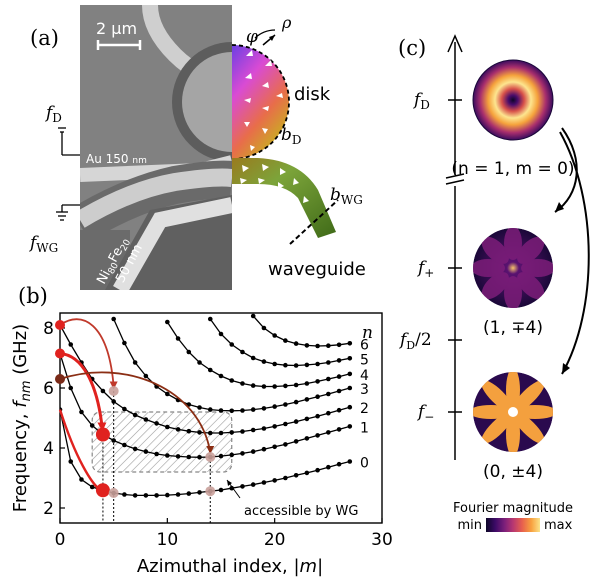 This screenshot has width=607, height=581. I want to click on series-line-n6, so click(301, 331).